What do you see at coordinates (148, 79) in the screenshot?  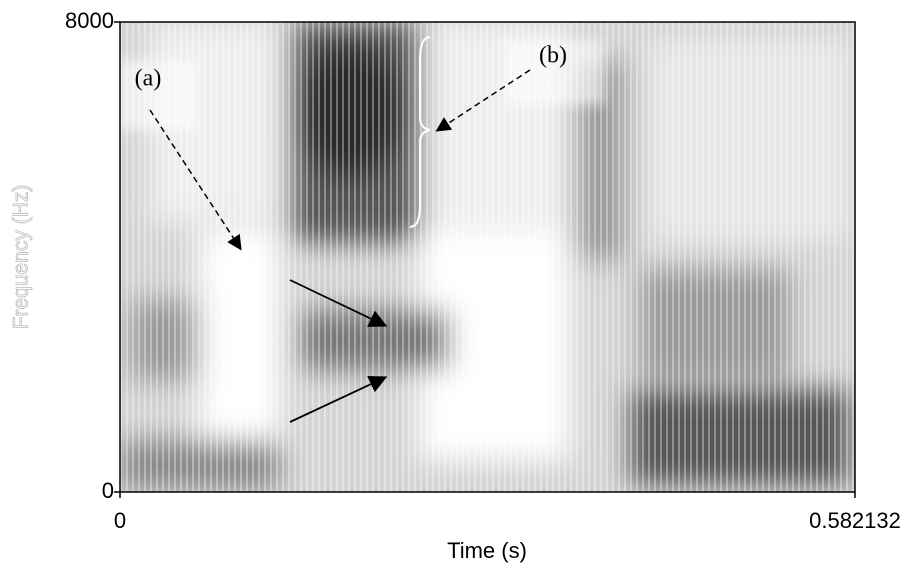 I see `annotation: (a)` at bounding box center [148, 79].